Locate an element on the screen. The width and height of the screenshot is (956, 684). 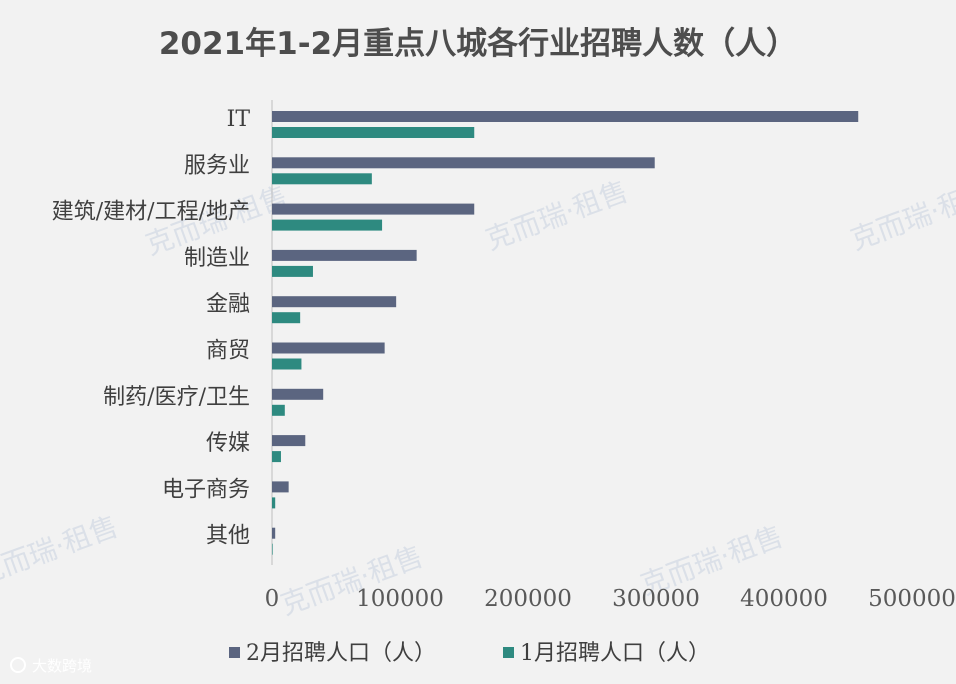
category-label: 传媒 is located at coordinates (228, 443).